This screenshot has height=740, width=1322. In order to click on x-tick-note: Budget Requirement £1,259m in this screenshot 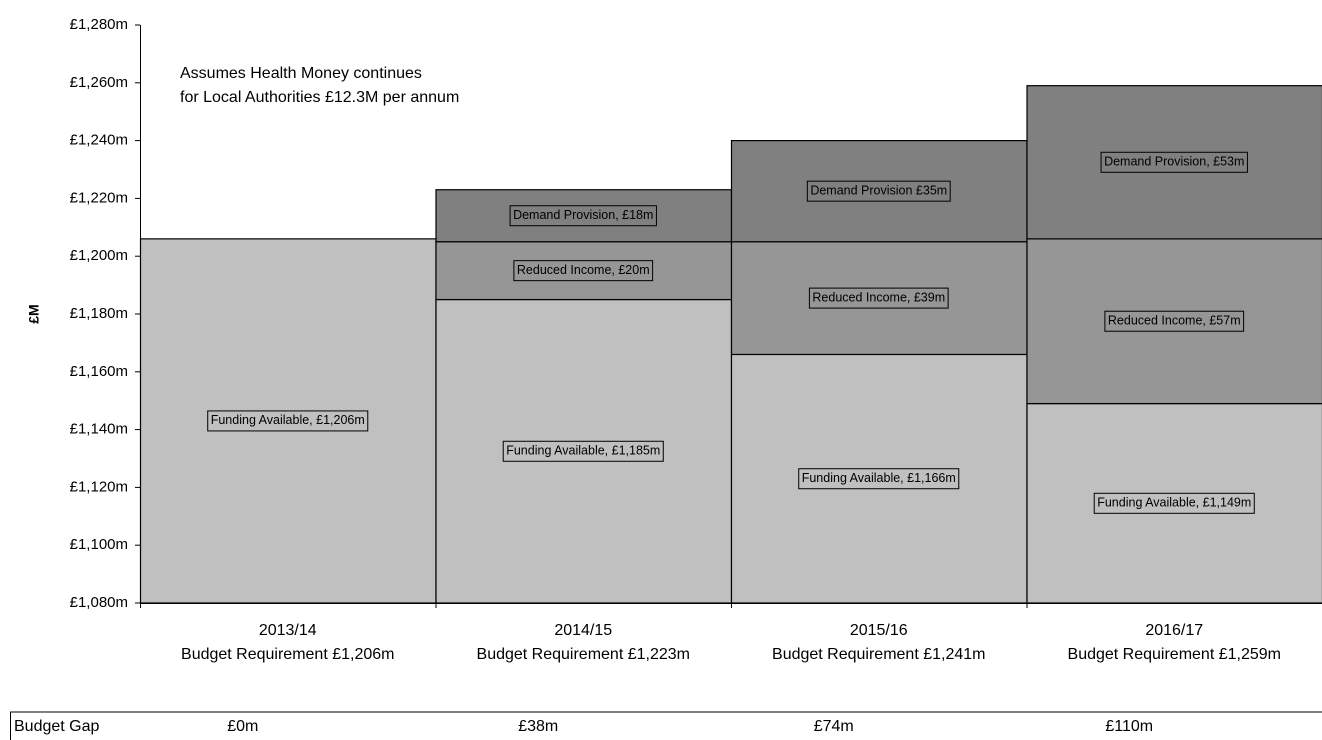, I will do `click(1174, 654)`.